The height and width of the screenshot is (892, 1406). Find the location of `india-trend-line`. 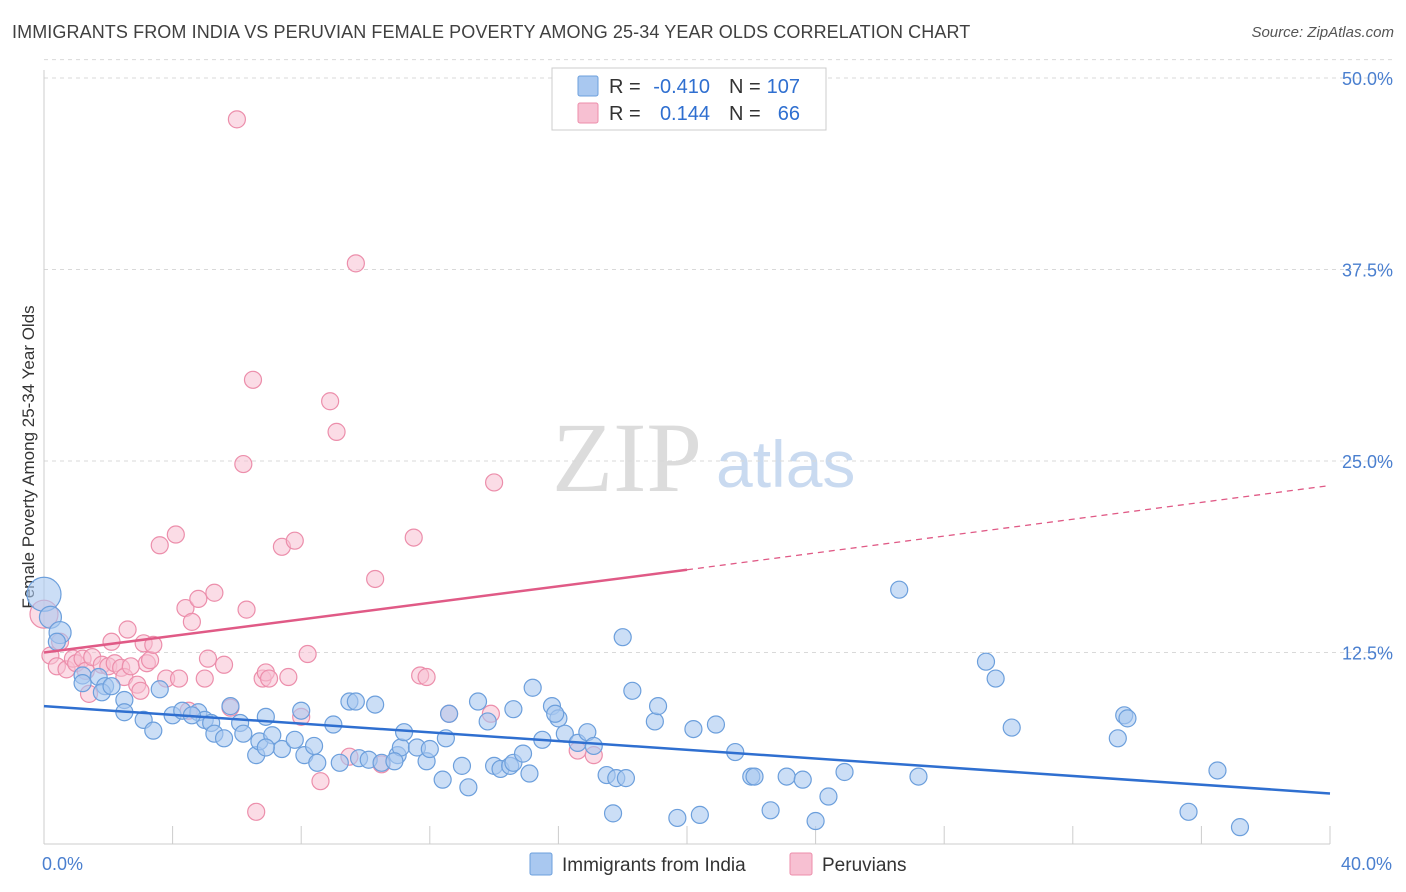

india-trend-line is located at coordinates (687, 749).